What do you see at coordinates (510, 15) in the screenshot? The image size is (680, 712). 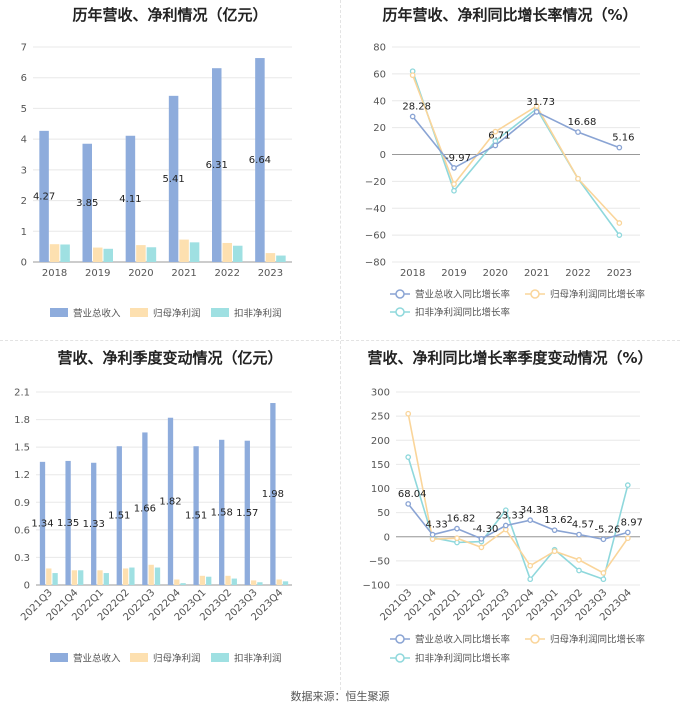 I see `panel-title: 历年营收、净利同比增长率情况（%）` at bounding box center [510, 15].